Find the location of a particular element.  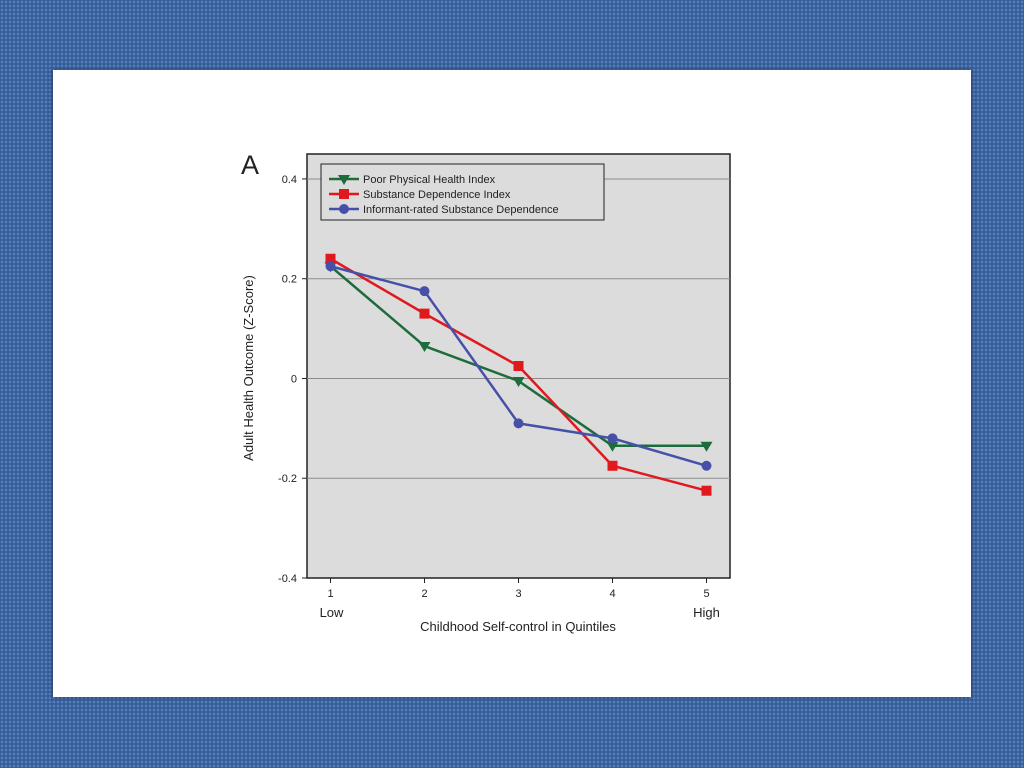

x-tick-label: 4 is located at coordinates (612, 594).